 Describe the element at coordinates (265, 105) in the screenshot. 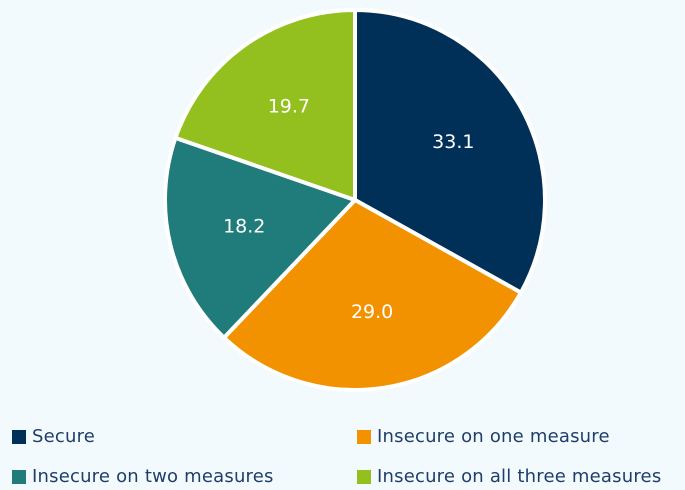

I see `pie-slice-insecure-three` at that location.